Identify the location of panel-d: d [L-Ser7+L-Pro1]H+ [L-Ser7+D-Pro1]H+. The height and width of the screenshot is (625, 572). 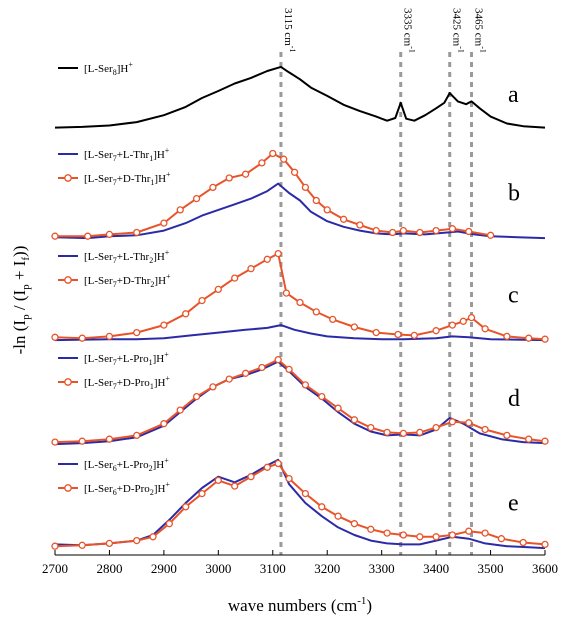
(300, 398).